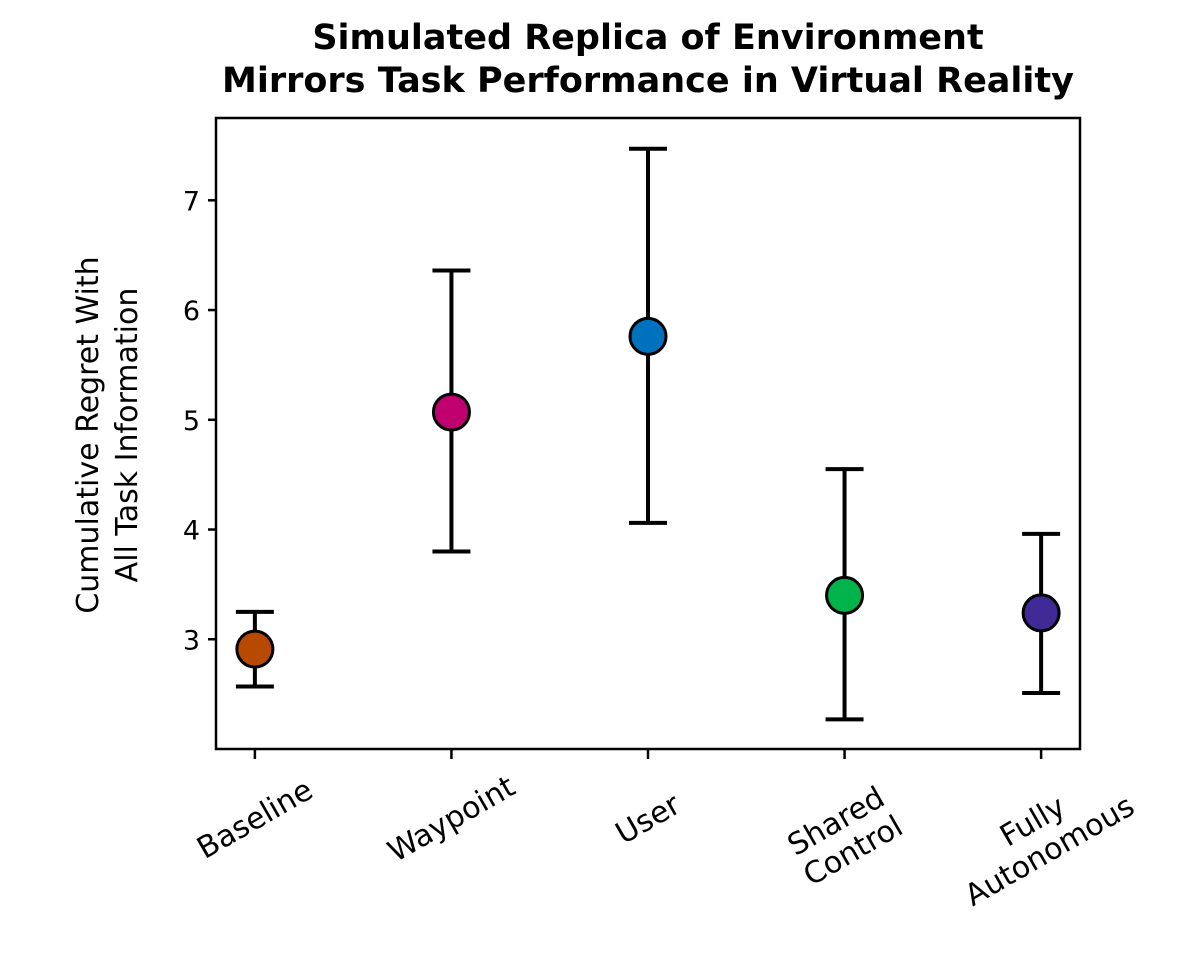 The width and height of the screenshot is (1200, 975). I want to click on x-tick-label: Waypoint, so click(451, 819).